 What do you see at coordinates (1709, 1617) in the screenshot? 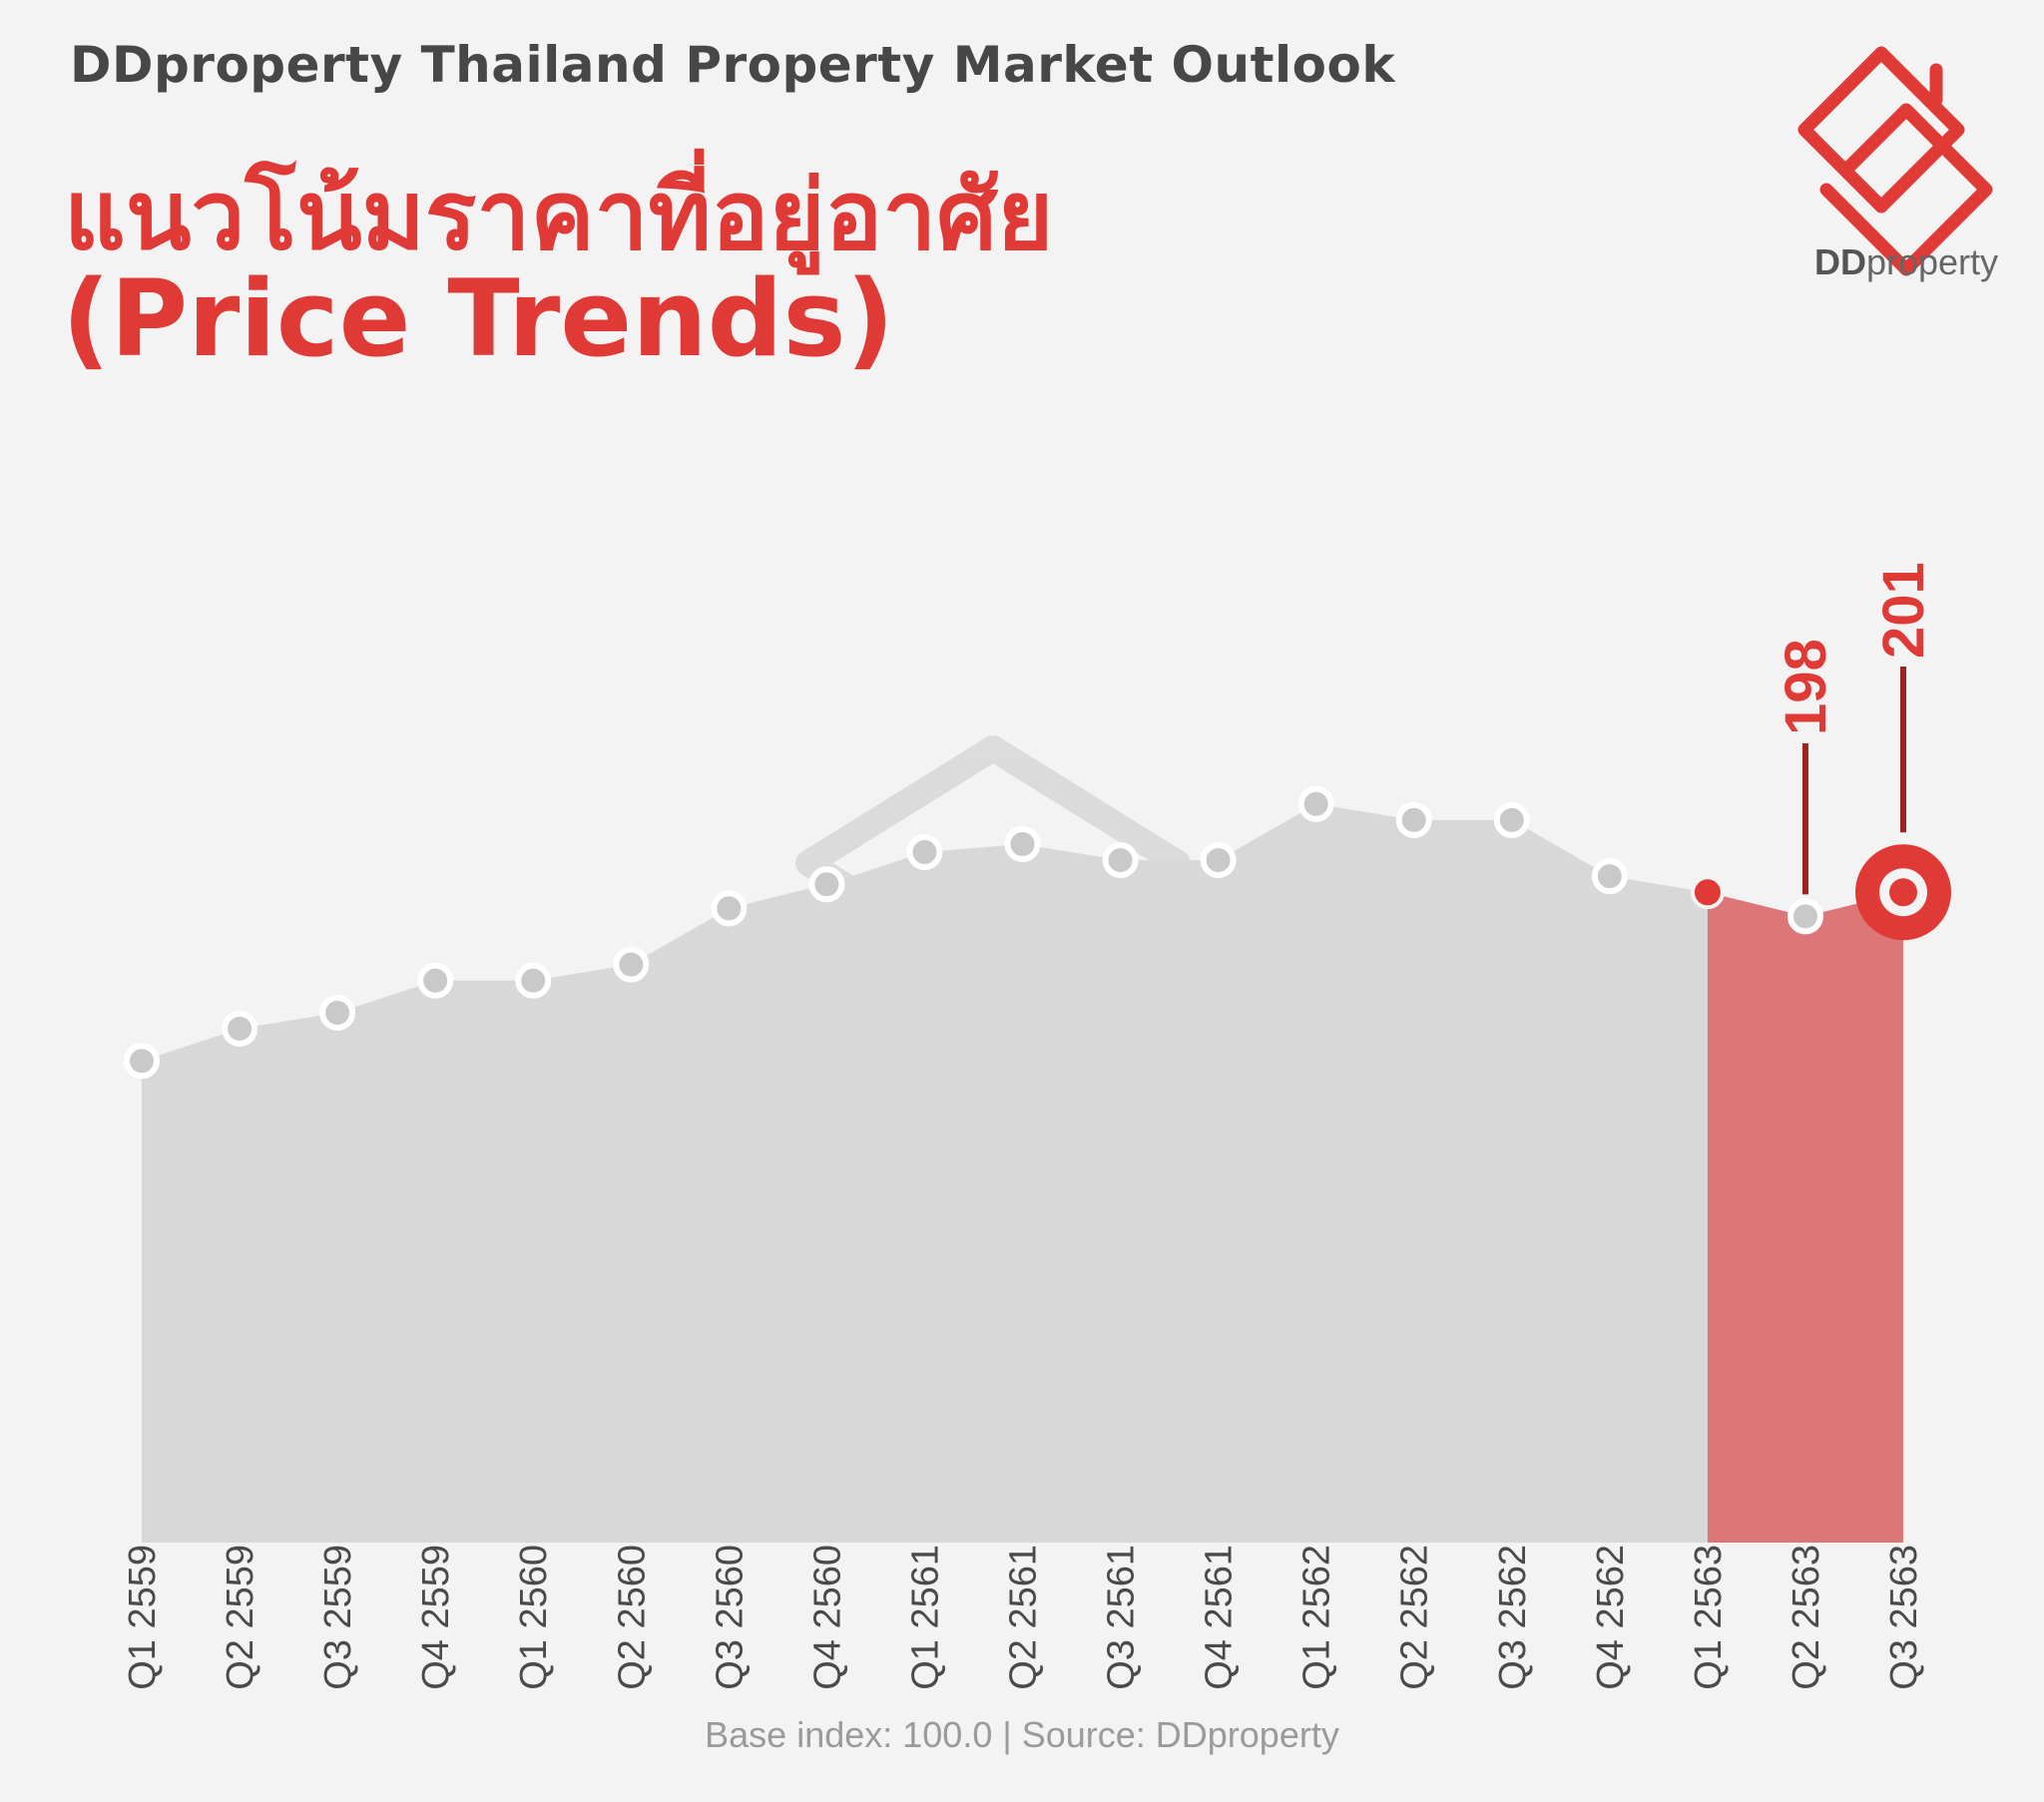
I see `x-tick-label: Q1 2563` at bounding box center [1709, 1617].